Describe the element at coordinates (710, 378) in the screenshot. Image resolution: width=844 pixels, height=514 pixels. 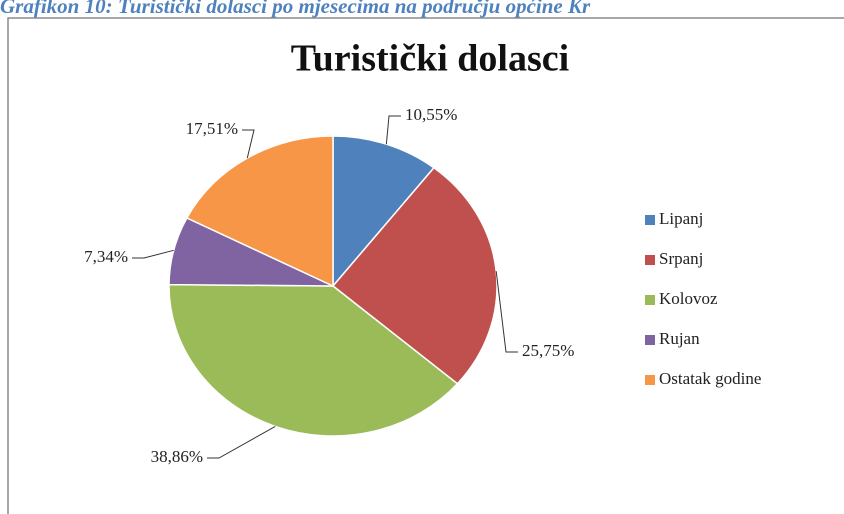
I see `legend-label: Ostatak godine` at that location.